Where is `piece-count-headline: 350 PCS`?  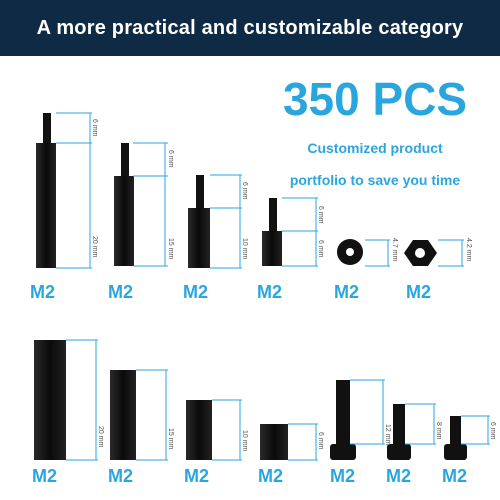 piece-count-headline: 350 PCS is located at coordinates (375, 99).